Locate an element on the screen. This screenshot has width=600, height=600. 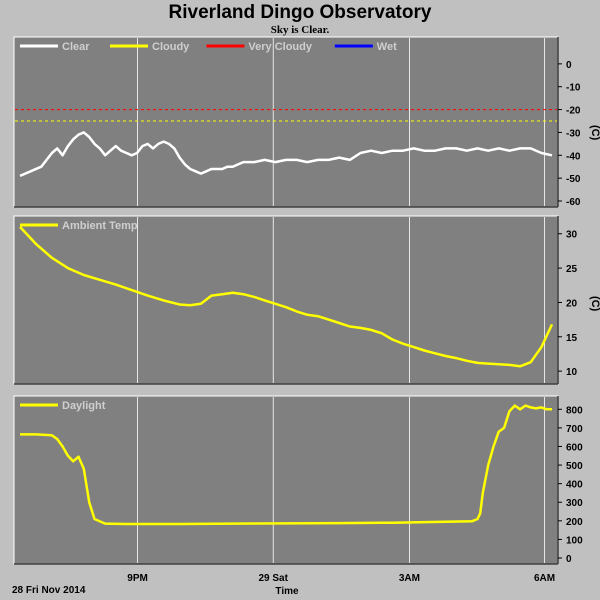
legend-label: Cloudy is located at coordinates (171, 47).